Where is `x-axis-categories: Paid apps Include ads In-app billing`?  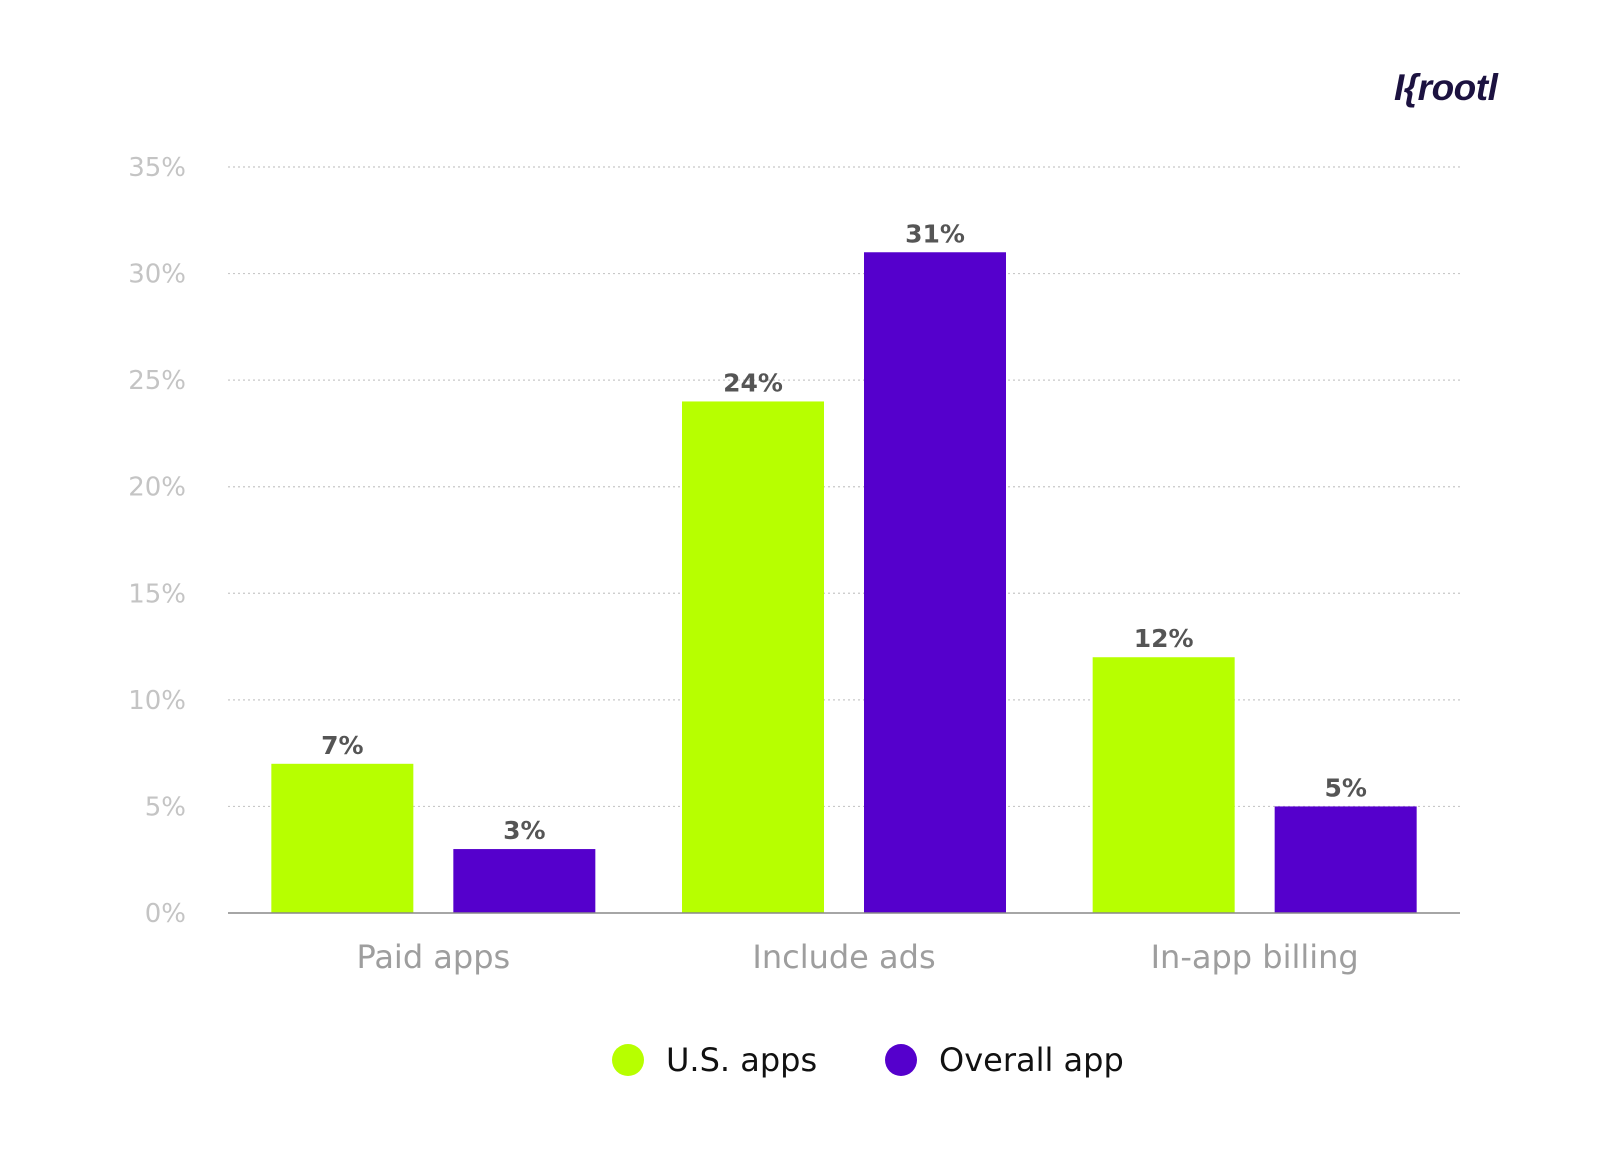
x-axis-categories: Paid apps Include ads In-app billing is located at coordinates (857, 957).